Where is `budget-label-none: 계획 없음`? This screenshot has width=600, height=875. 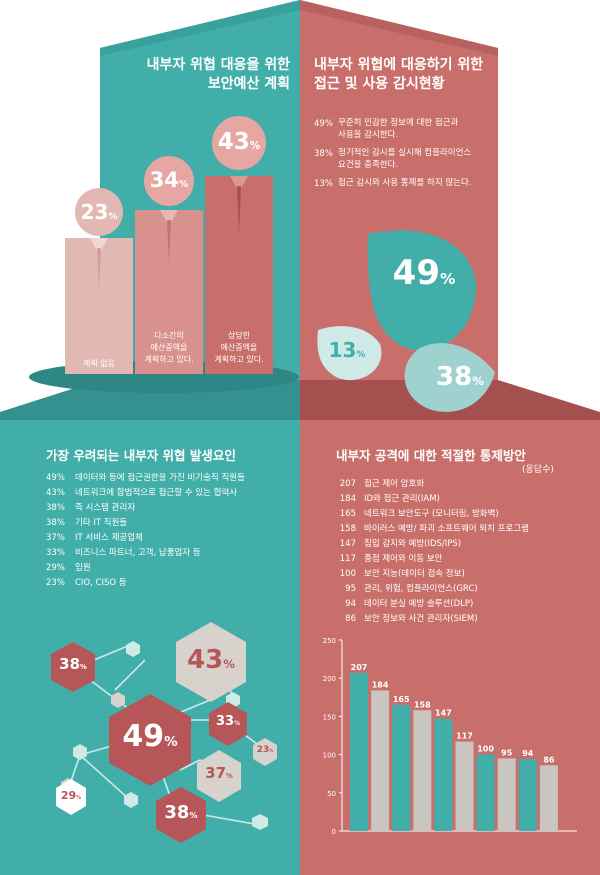 budget-label-none: 계획 없음 is located at coordinates (99, 363).